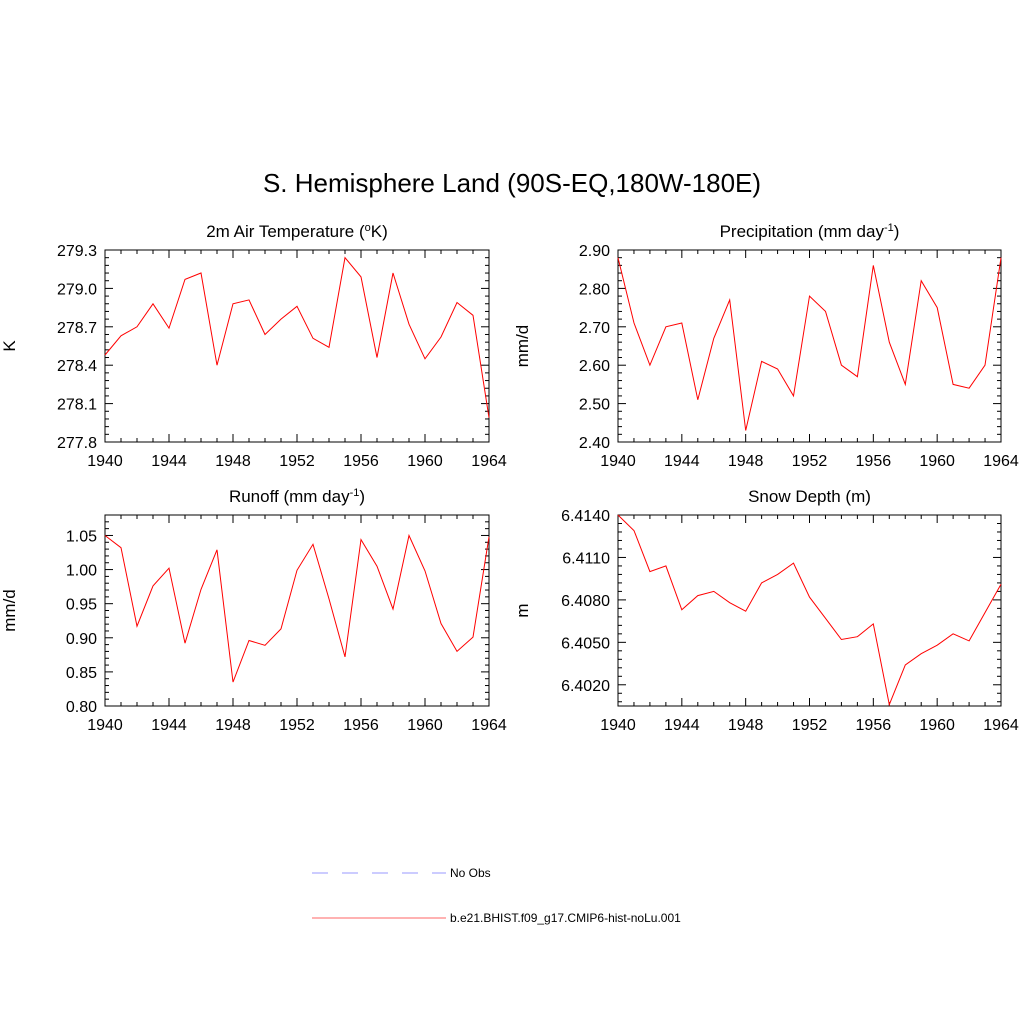  I want to click on y-tick-label: 1.00, so click(81, 571).